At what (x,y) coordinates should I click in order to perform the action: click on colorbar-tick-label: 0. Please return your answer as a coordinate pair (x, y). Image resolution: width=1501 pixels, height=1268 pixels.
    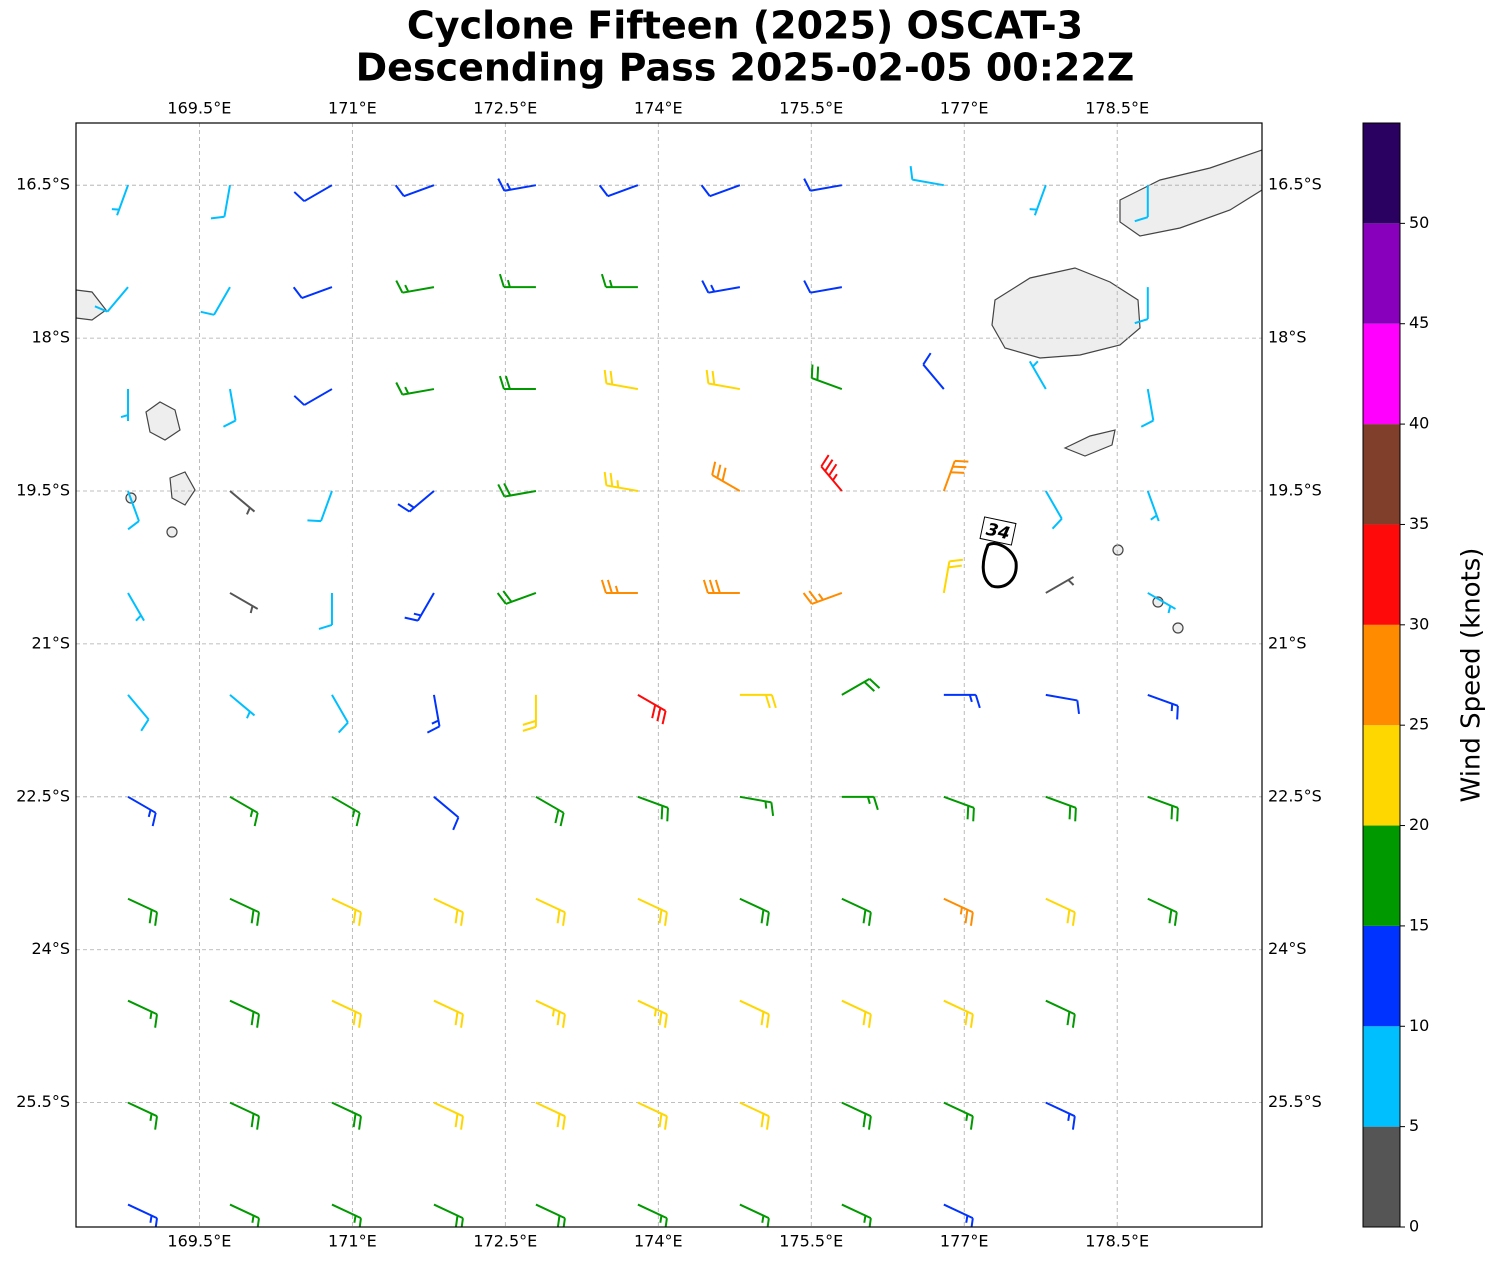
    Looking at the image, I should click on (1414, 1226).